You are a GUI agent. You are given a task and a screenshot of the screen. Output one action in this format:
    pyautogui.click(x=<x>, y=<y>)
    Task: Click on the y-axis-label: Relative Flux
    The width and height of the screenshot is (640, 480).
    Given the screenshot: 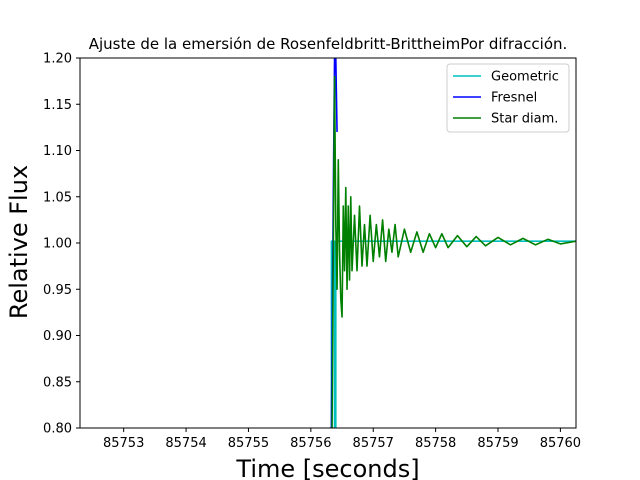 What is the action you would take?
    pyautogui.click(x=19, y=242)
    